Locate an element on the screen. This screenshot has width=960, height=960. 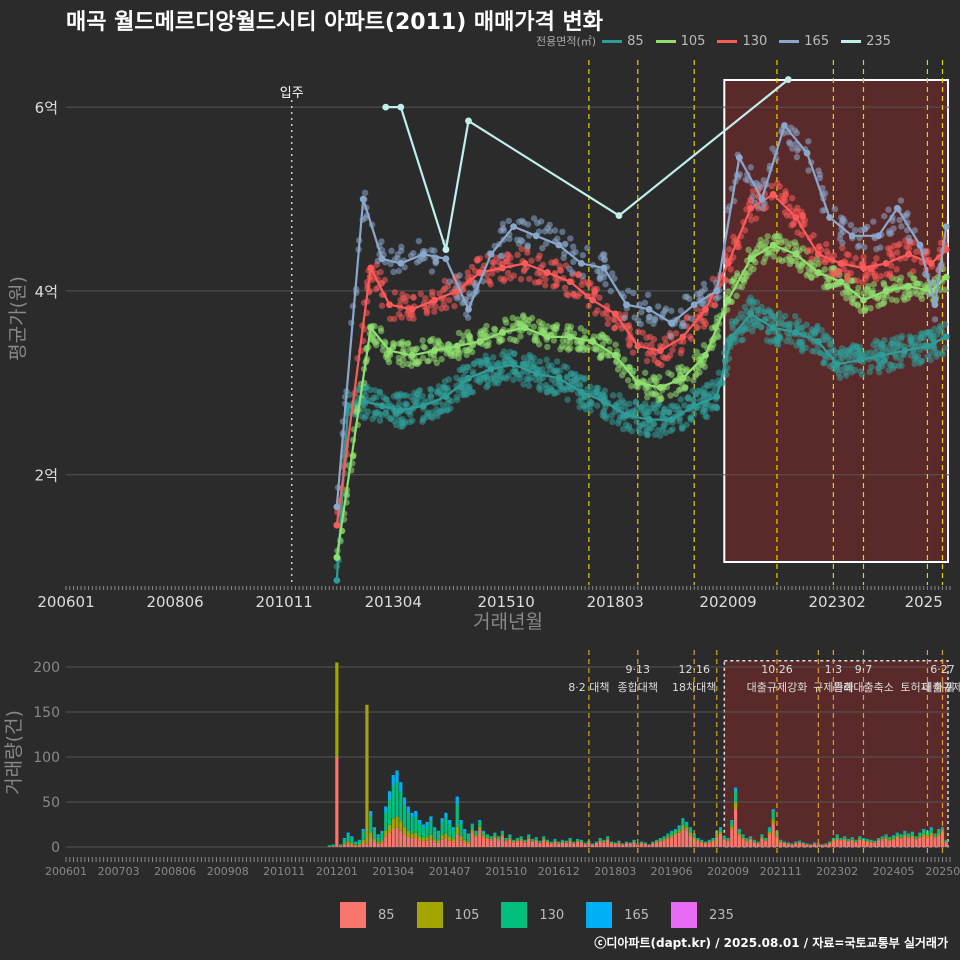
y-tick-label: 4억 is located at coordinates (46, 292).